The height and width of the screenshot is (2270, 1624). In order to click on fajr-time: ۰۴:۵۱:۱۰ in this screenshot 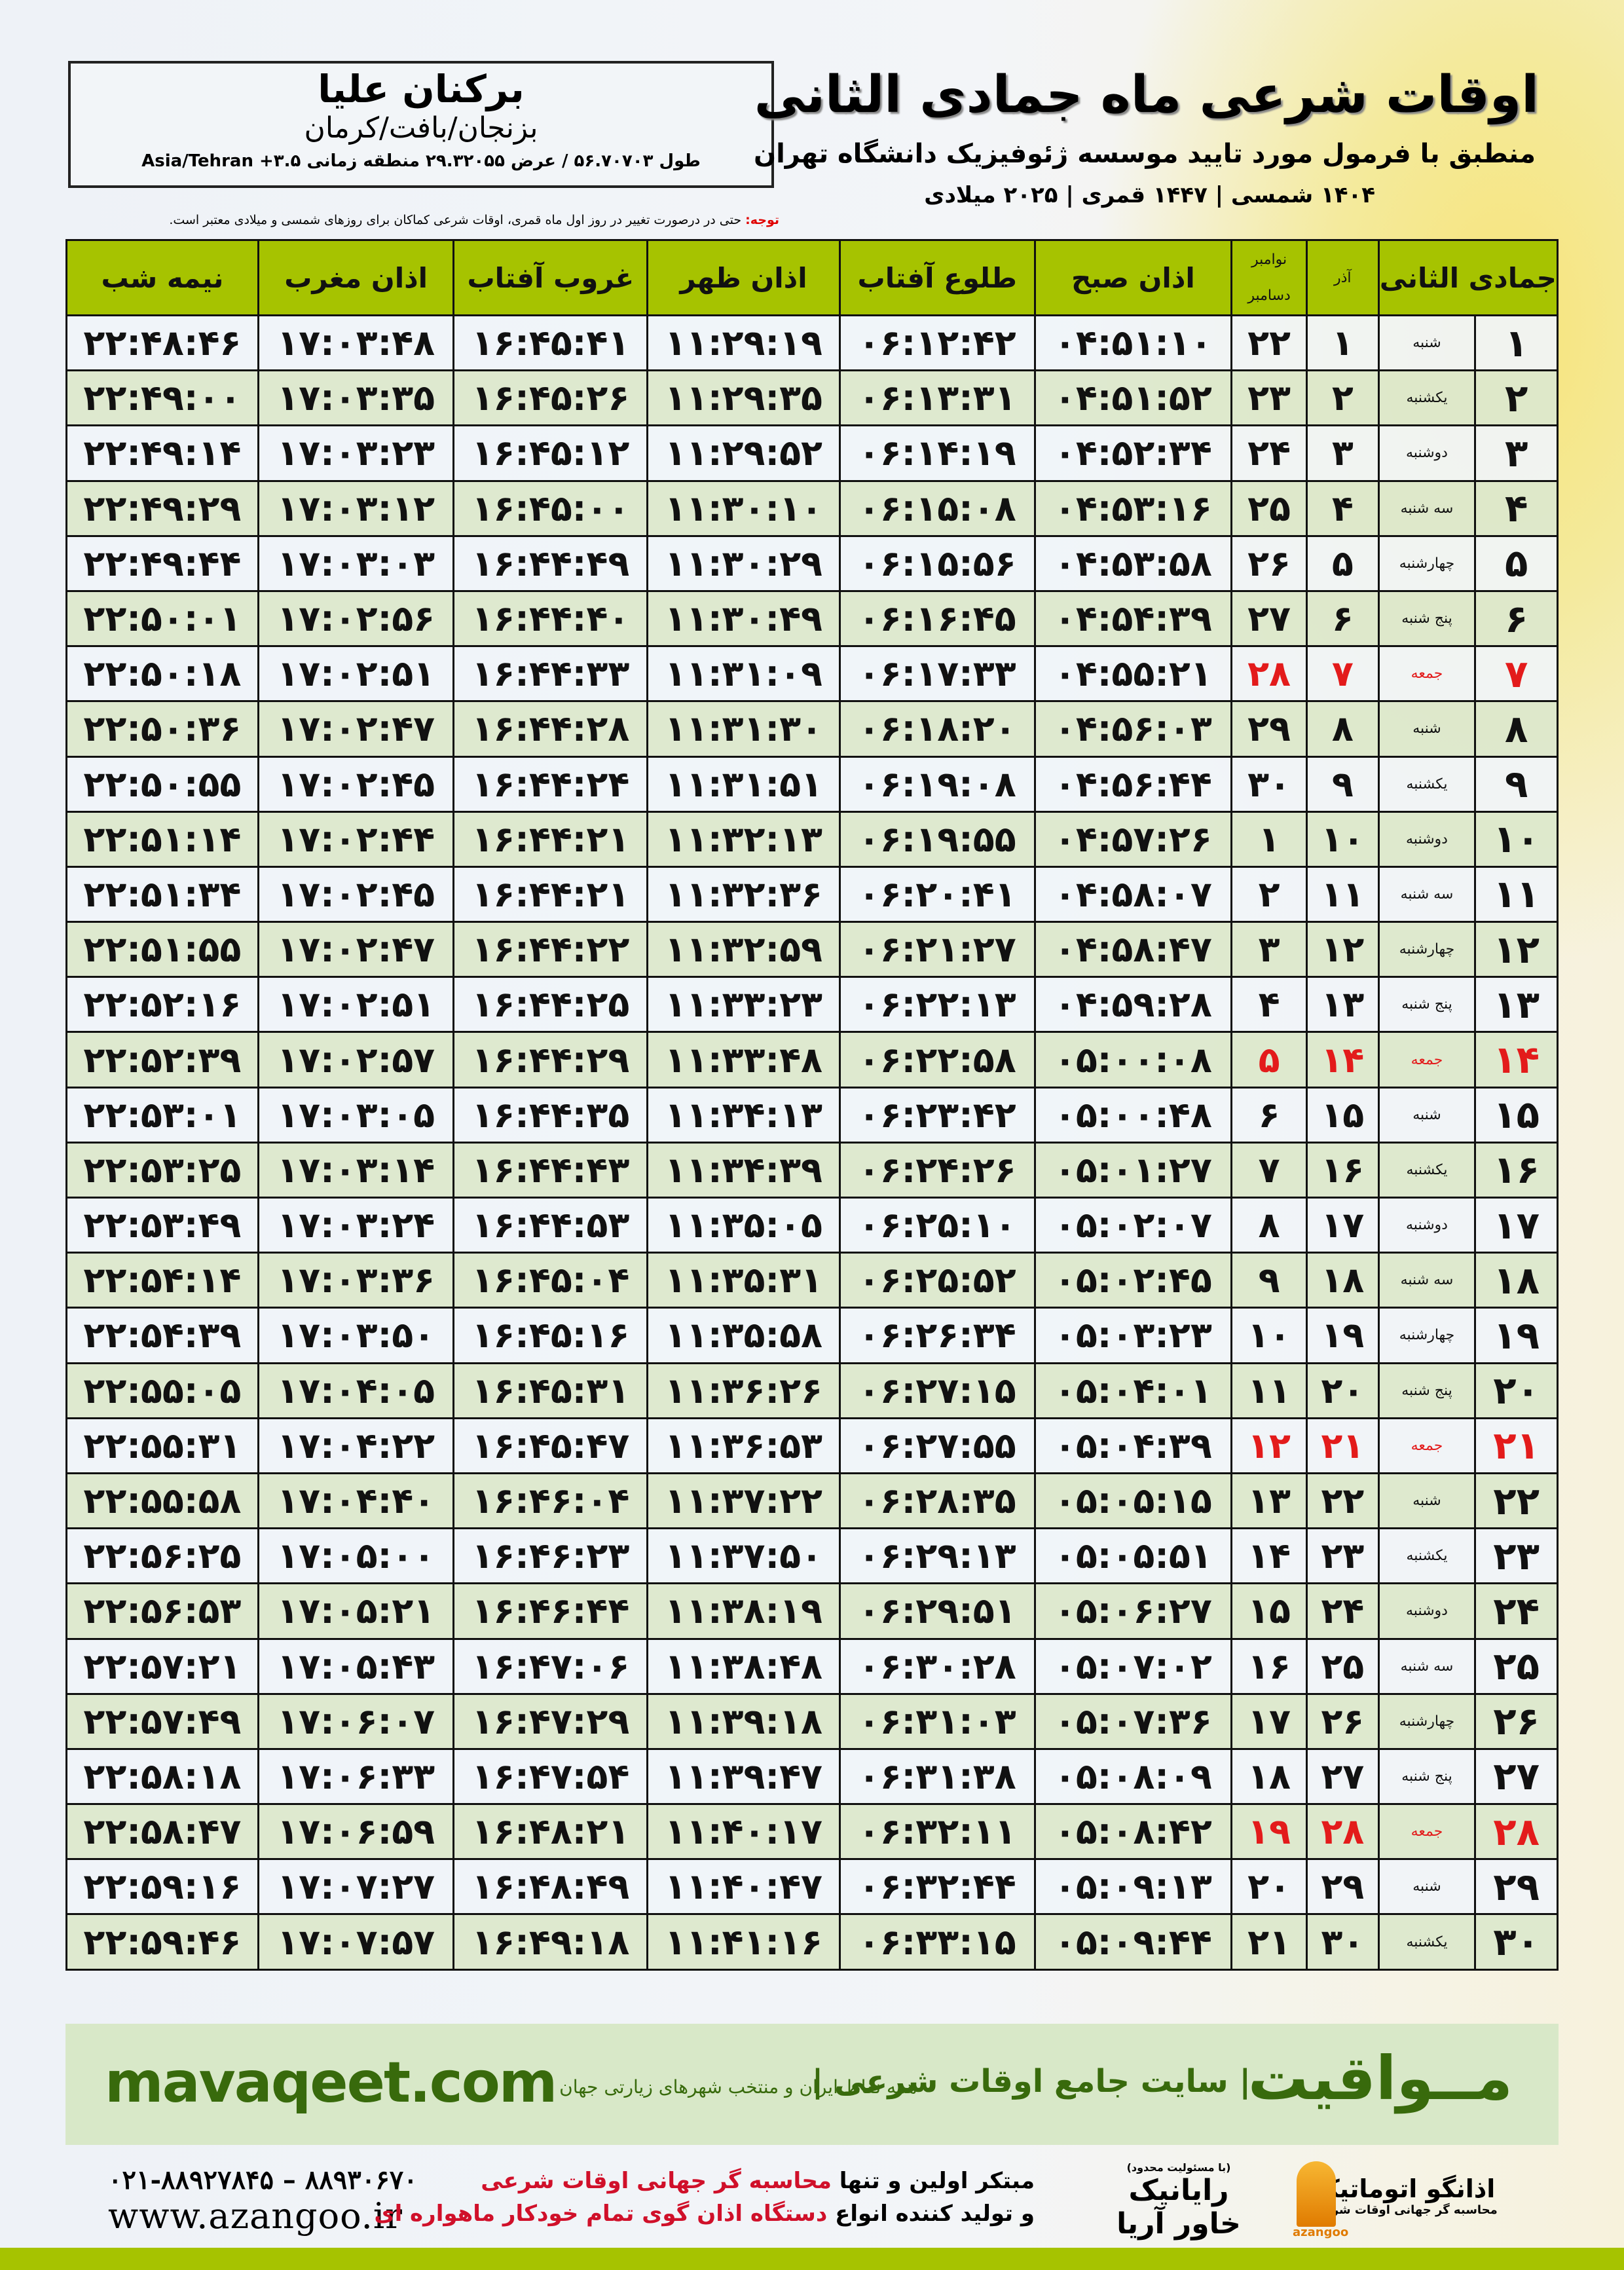, I will do `click(1133, 343)`.